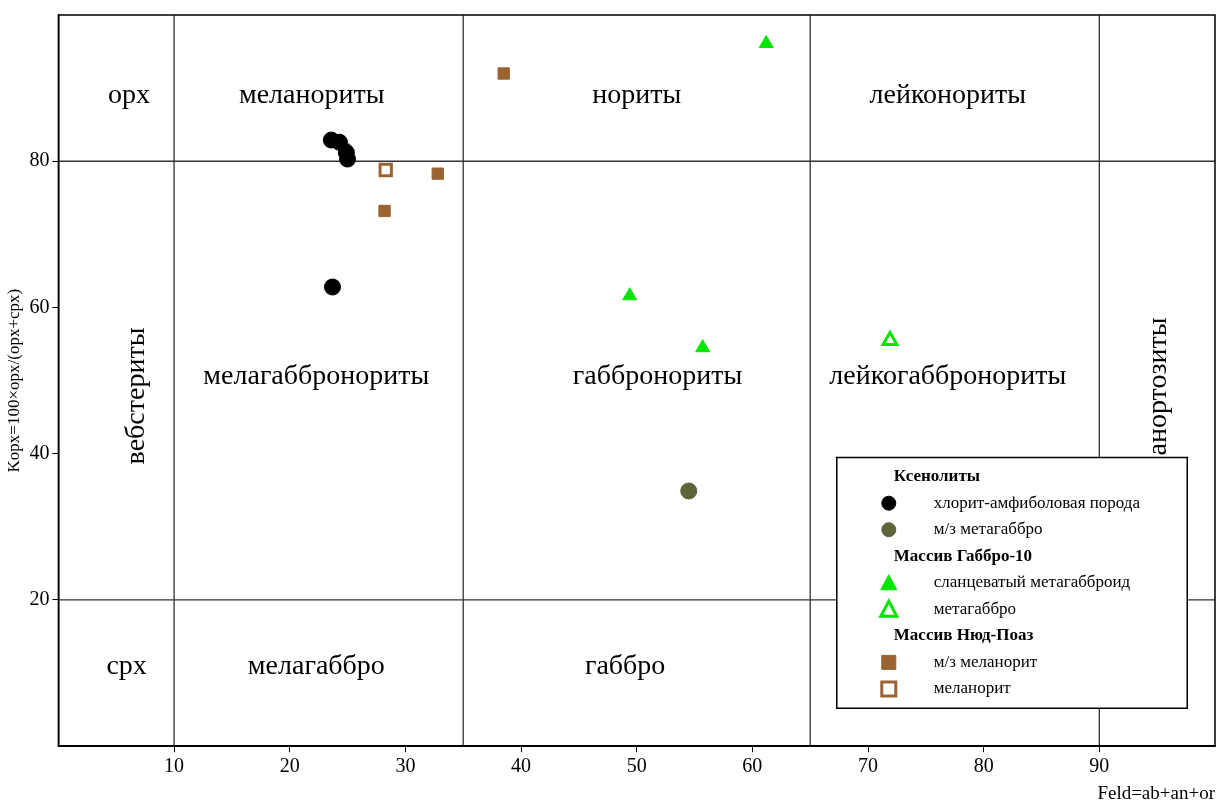 This screenshot has width=1227, height=809. I want to click on legend-label: сланцеватый метагабброид, so click(1032, 582).